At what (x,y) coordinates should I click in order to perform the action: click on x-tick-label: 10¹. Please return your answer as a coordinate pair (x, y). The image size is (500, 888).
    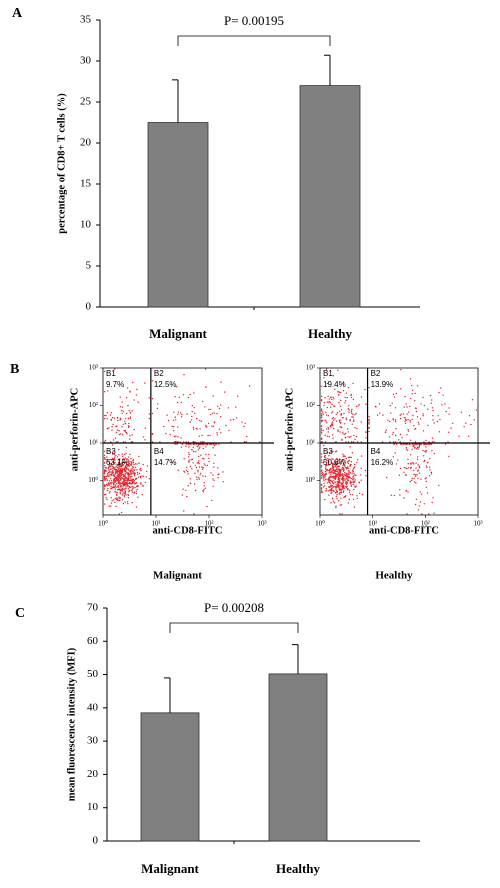
    Looking at the image, I should click on (372, 524).